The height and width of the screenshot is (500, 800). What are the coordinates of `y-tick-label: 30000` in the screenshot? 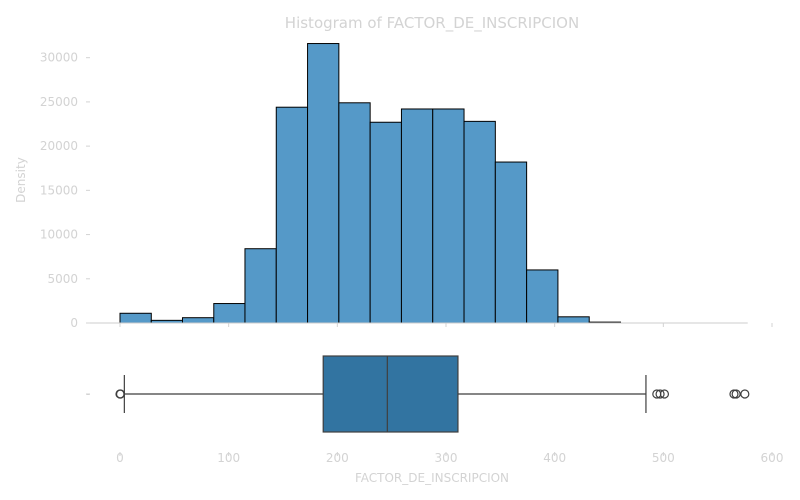 It's located at (59, 58).